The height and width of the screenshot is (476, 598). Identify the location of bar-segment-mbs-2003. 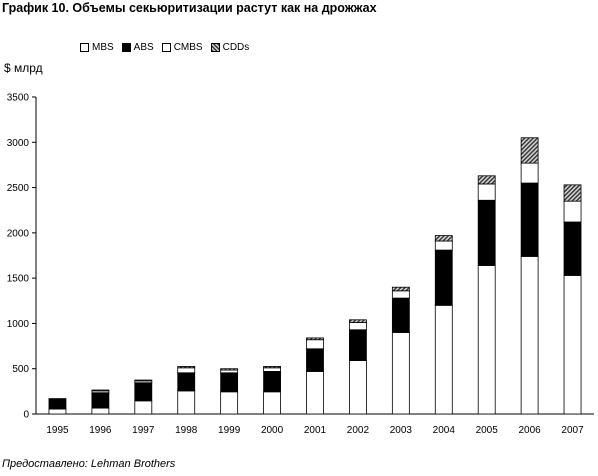
(400, 373).